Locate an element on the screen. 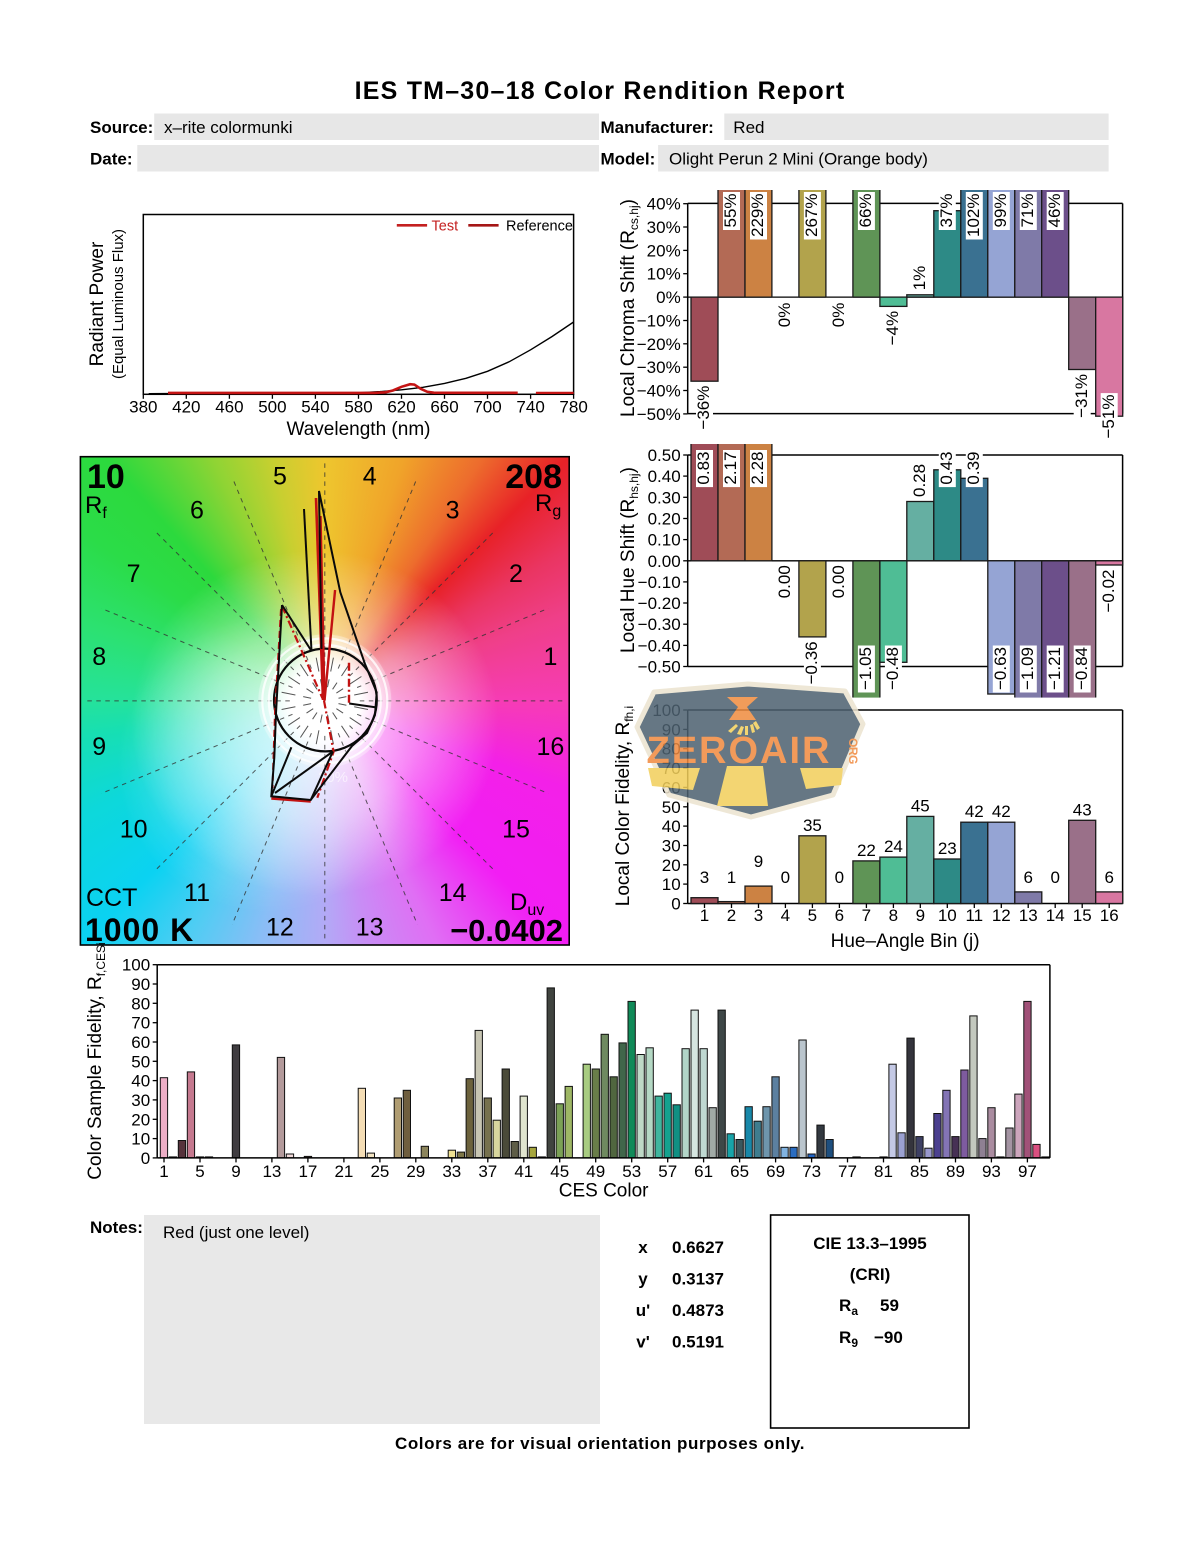  svg-text: 22 is located at coordinates (866, 850).